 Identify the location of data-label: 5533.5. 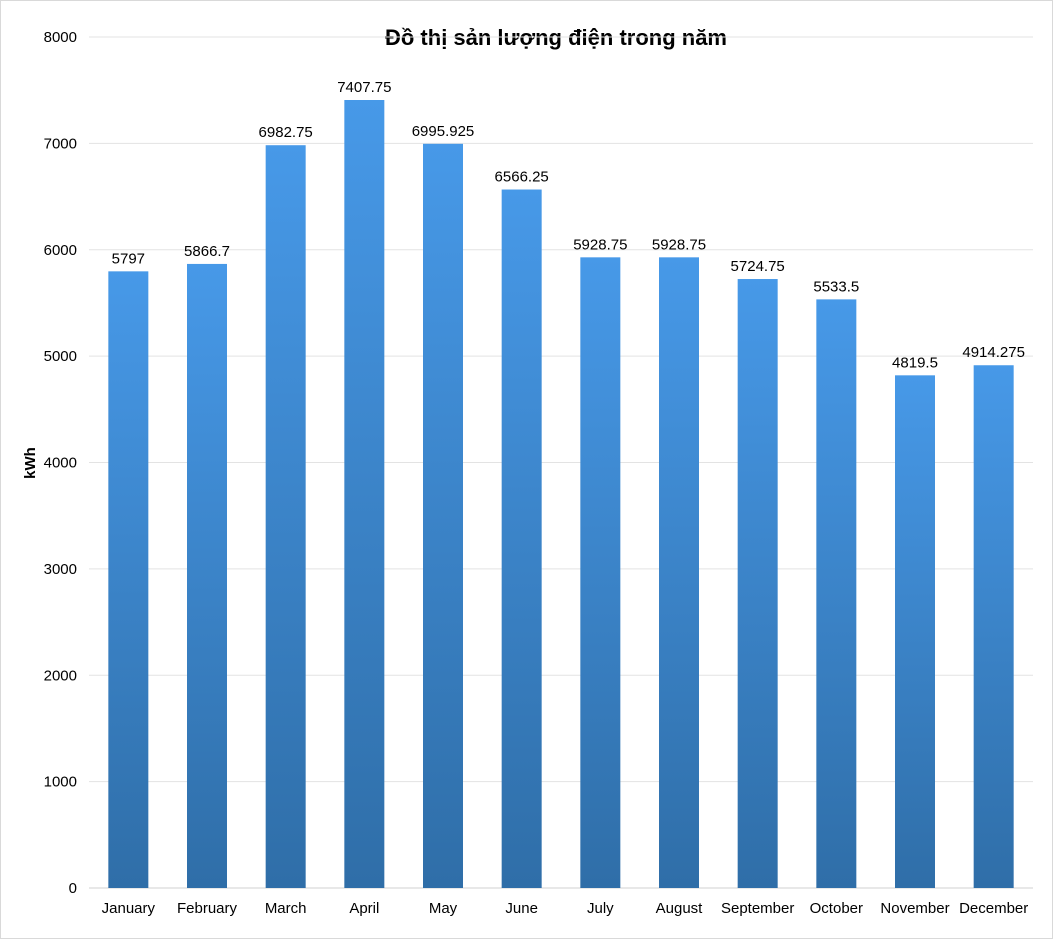
(836, 286).